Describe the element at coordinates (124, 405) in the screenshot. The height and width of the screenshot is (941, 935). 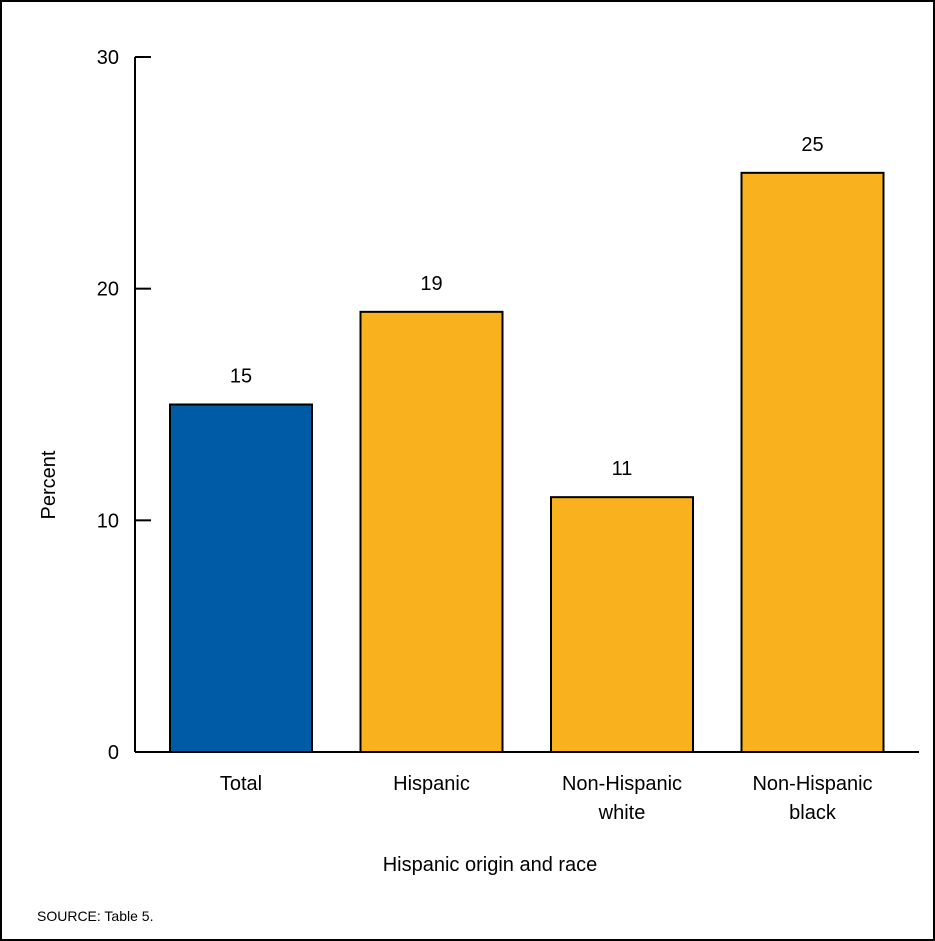
I see `y-ticks: 0 10 20 30` at that location.